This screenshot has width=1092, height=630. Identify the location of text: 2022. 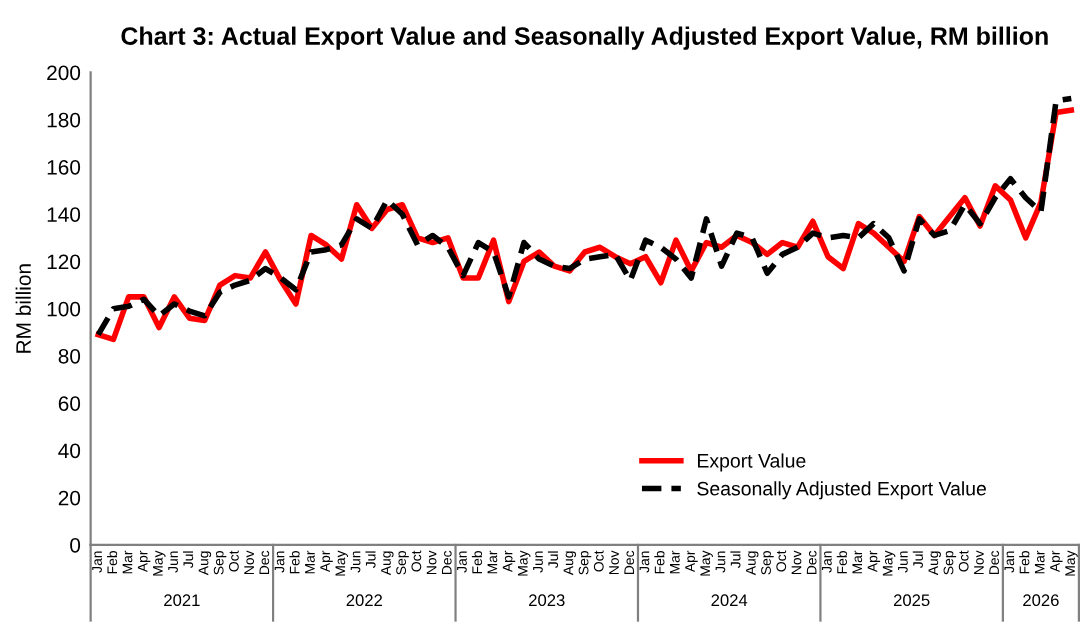
(364, 600).